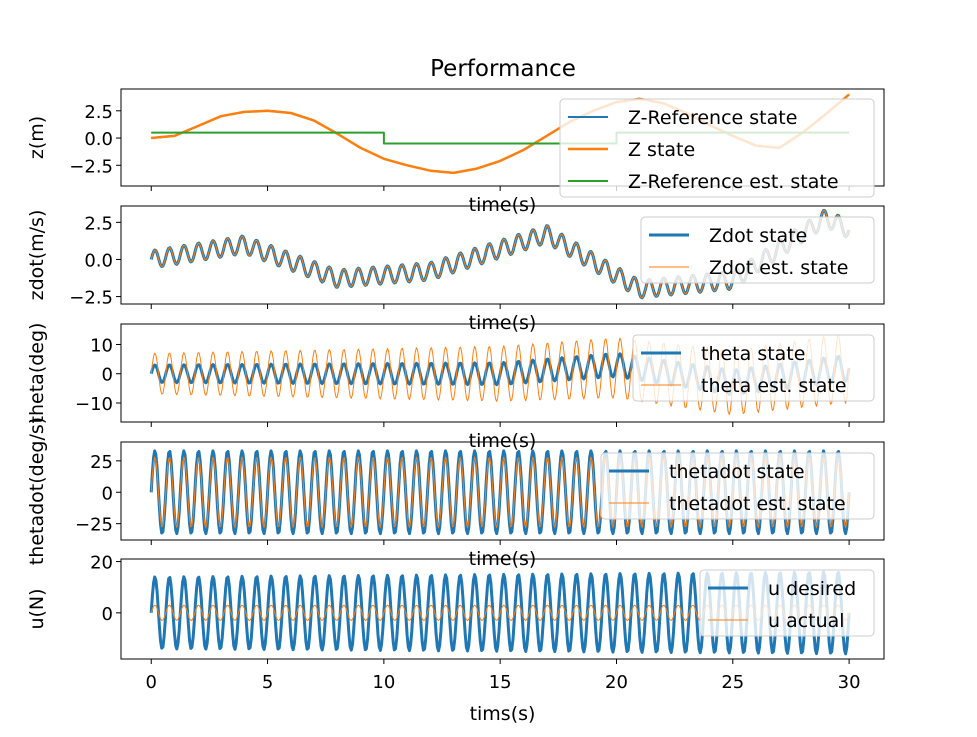  I want to click on x-tick-label: 20, so click(616, 682).